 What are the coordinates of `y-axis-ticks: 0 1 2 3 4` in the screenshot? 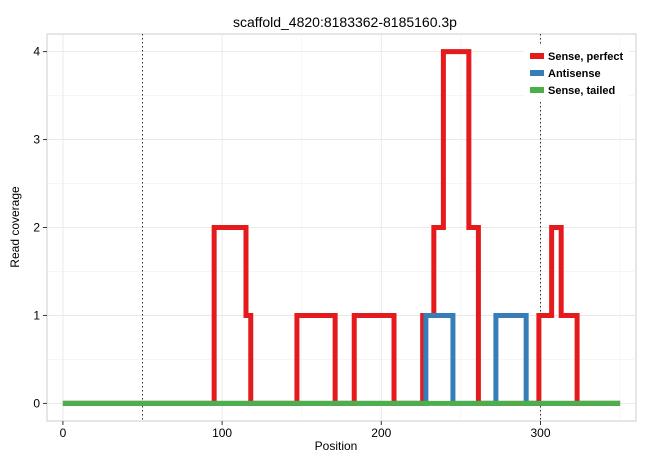 It's located at (40, 227).